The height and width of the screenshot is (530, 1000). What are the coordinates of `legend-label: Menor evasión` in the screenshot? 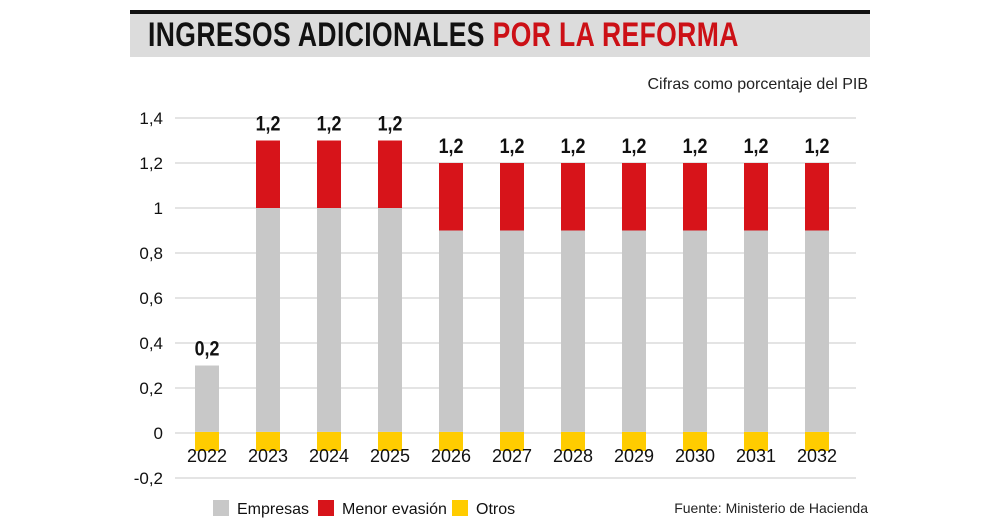 It's located at (394, 509).